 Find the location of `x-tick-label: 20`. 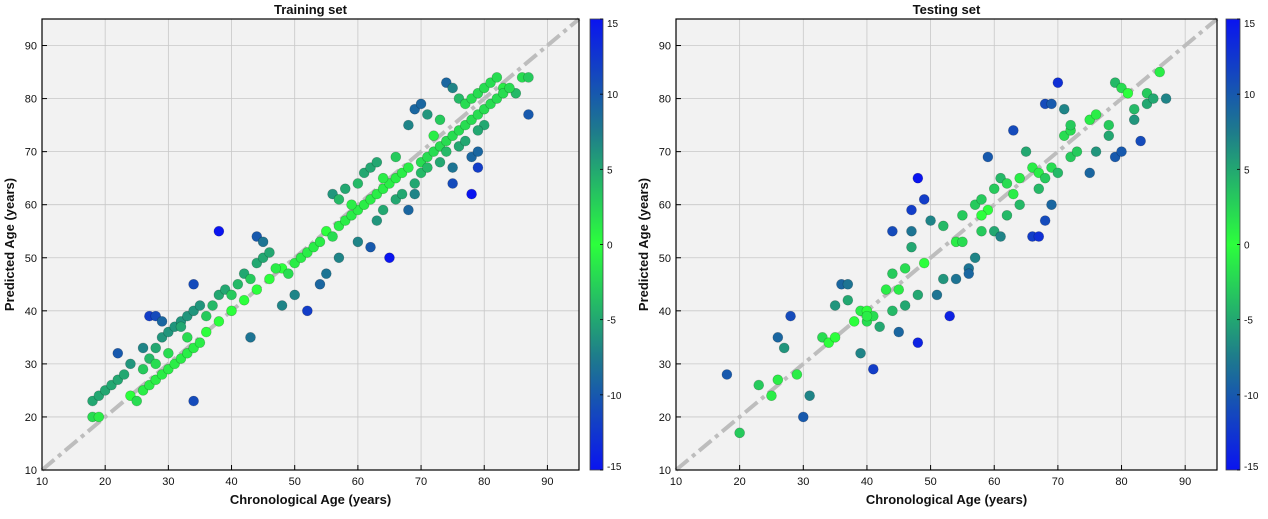

x-tick-label: 20 is located at coordinates (740, 482).